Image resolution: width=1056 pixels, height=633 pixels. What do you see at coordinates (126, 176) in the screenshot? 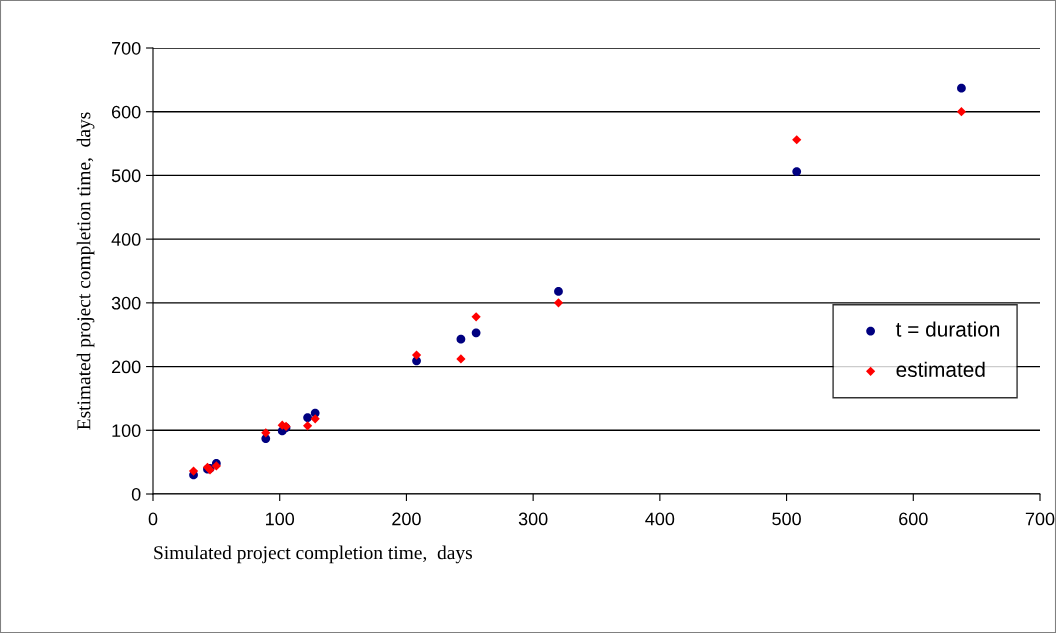
I see `y-tick-label: 500` at bounding box center [126, 176].